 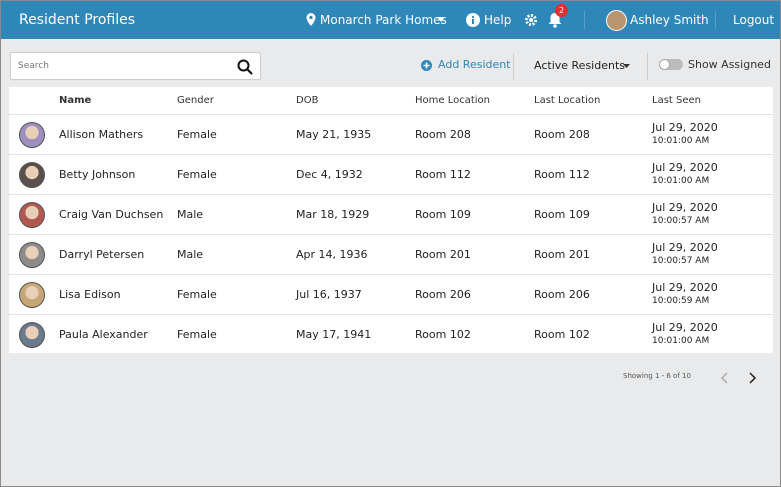 I want to click on resident-name: Craig Van Duchsen, so click(x=111, y=214).